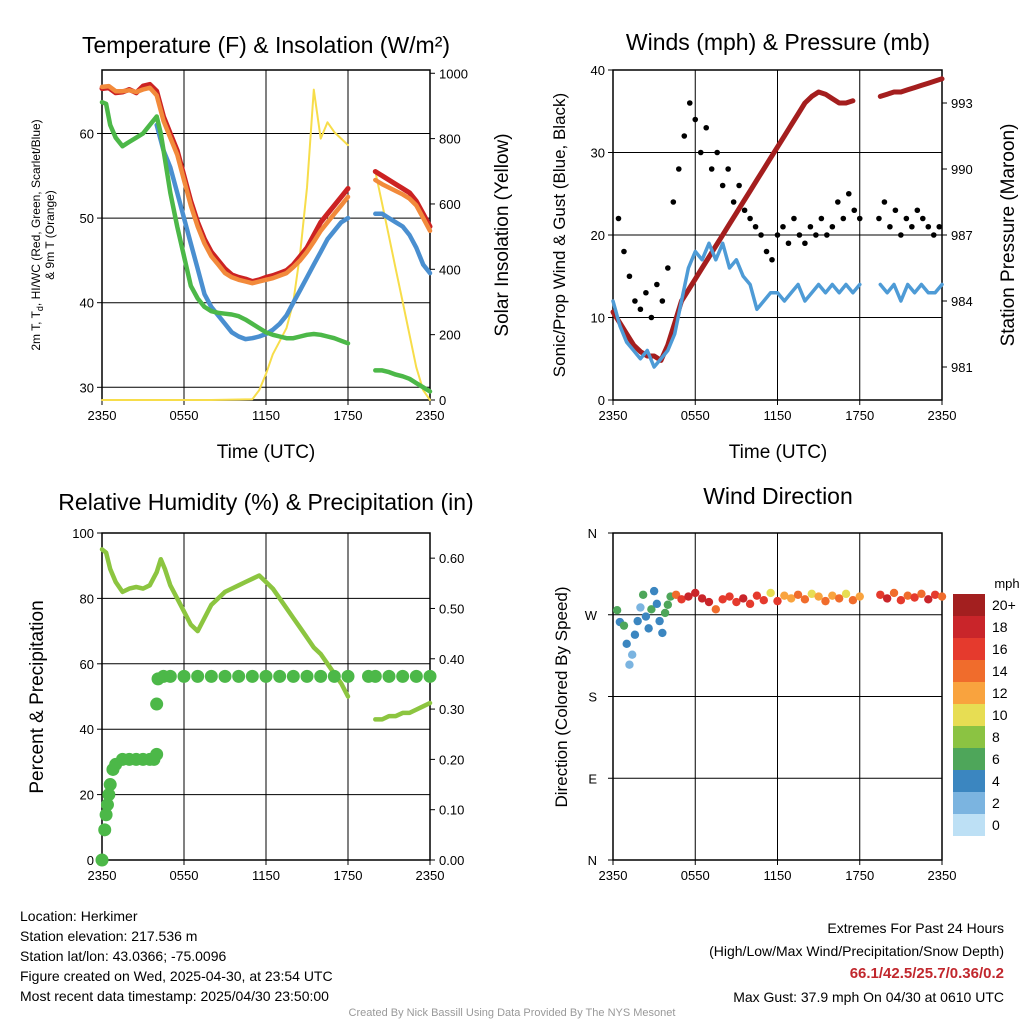 The image size is (1024, 1024). What do you see at coordinates (598, 153) in the screenshot?
I see `winds-y-tick-label: 30` at bounding box center [598, 153].